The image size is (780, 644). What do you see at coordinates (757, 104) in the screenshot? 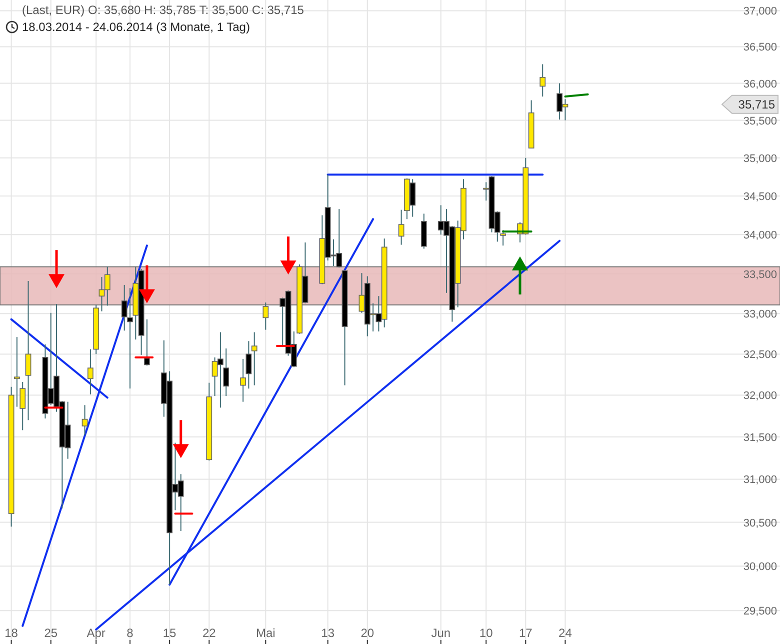
I see `annotation: 35,715` at bounding box center [757, 104].